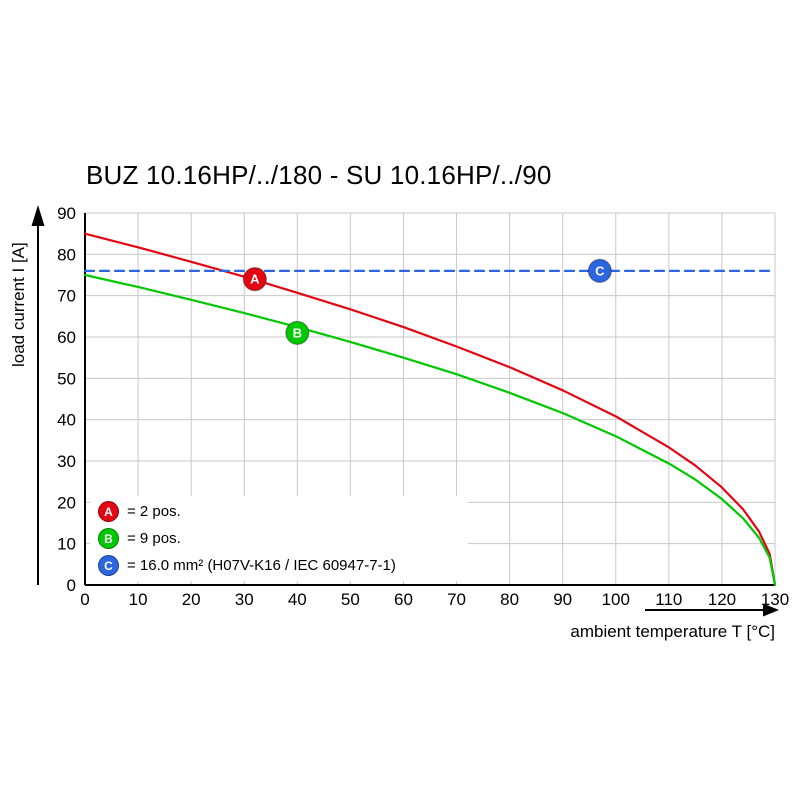  Describe the element at coordinates (244, 599) in the screenshot. I see `x-tick-label: 30` at that location.